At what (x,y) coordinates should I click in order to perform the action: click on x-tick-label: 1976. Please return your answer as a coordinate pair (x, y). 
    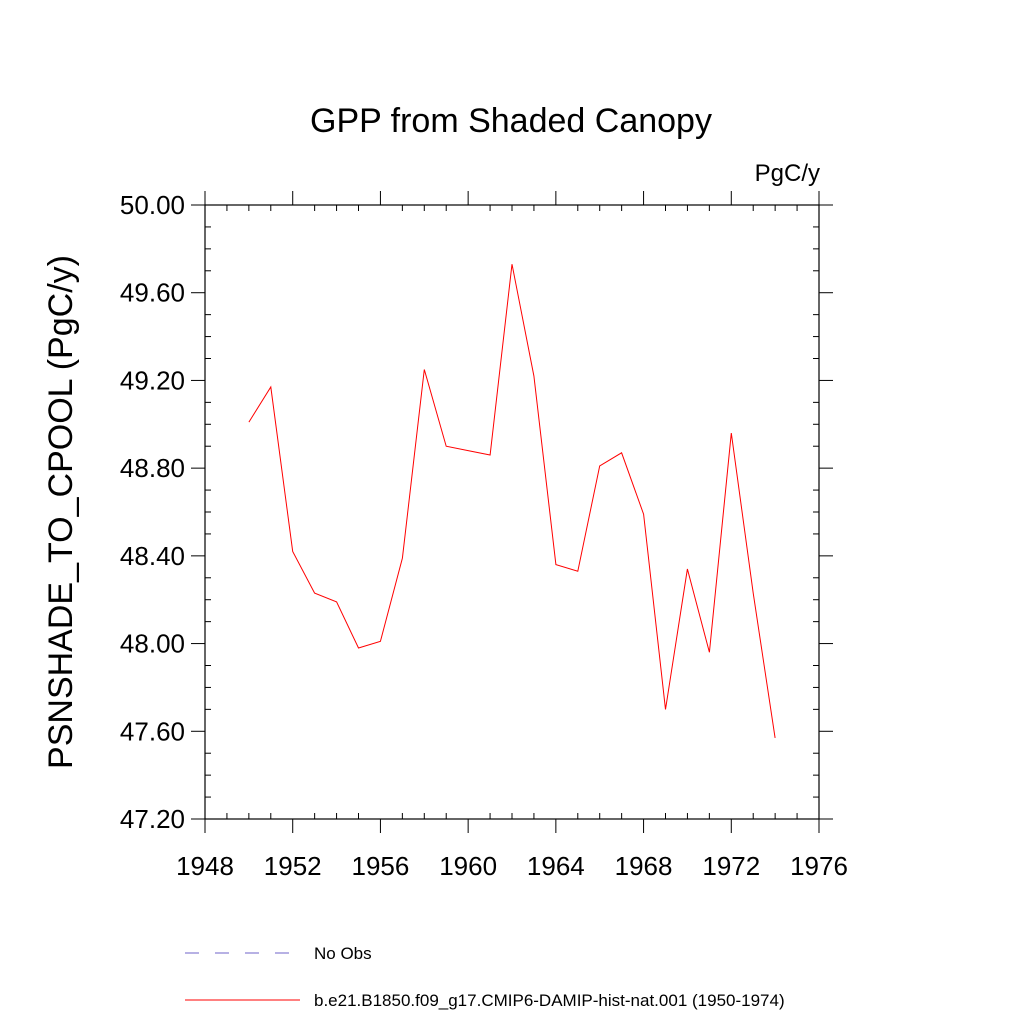
    Looking at the image, I should click on (819, 866).